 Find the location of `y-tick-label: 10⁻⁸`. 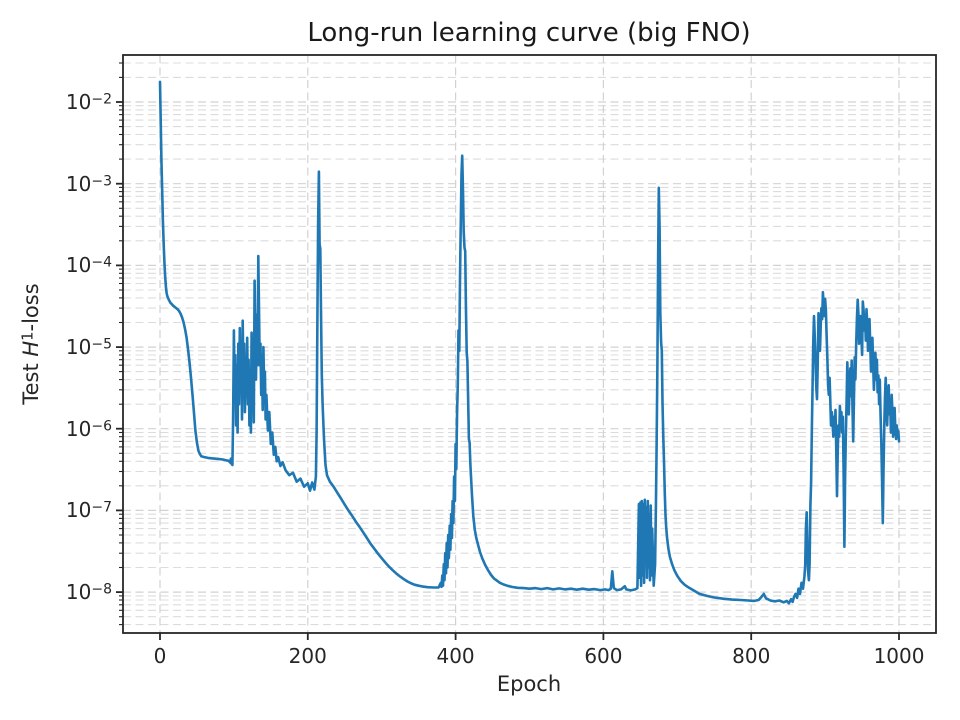

y-tick-label: 10⁻⁸ is located at coordinates (88, 592).